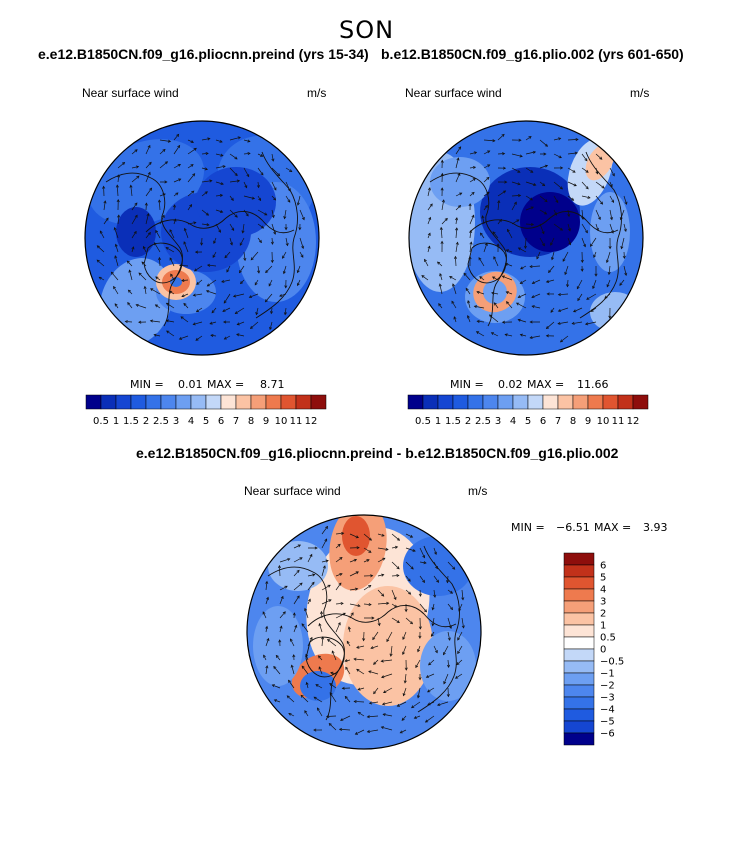 Image resolution: width=733 pixels, height=856 pixels. What do you see at coordinates (438, 629) in the screenshot?
I see `coastline` at bounding box center [438, 629].